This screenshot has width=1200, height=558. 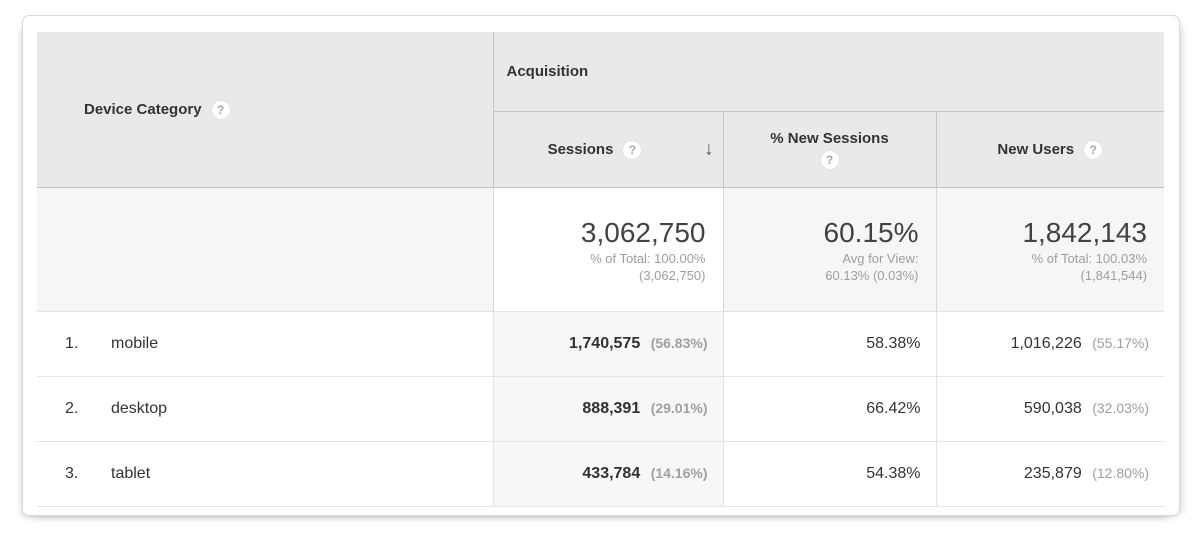 I want to click on column-header-new-users: New Users ?, so click(x=1050, y=149).